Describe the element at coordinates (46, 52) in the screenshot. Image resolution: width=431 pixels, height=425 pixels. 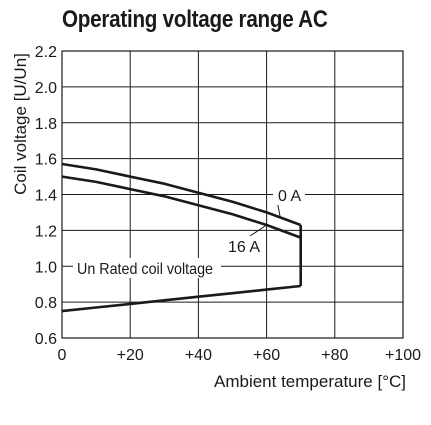
I see `y-tick-label: 2.2` at that location.